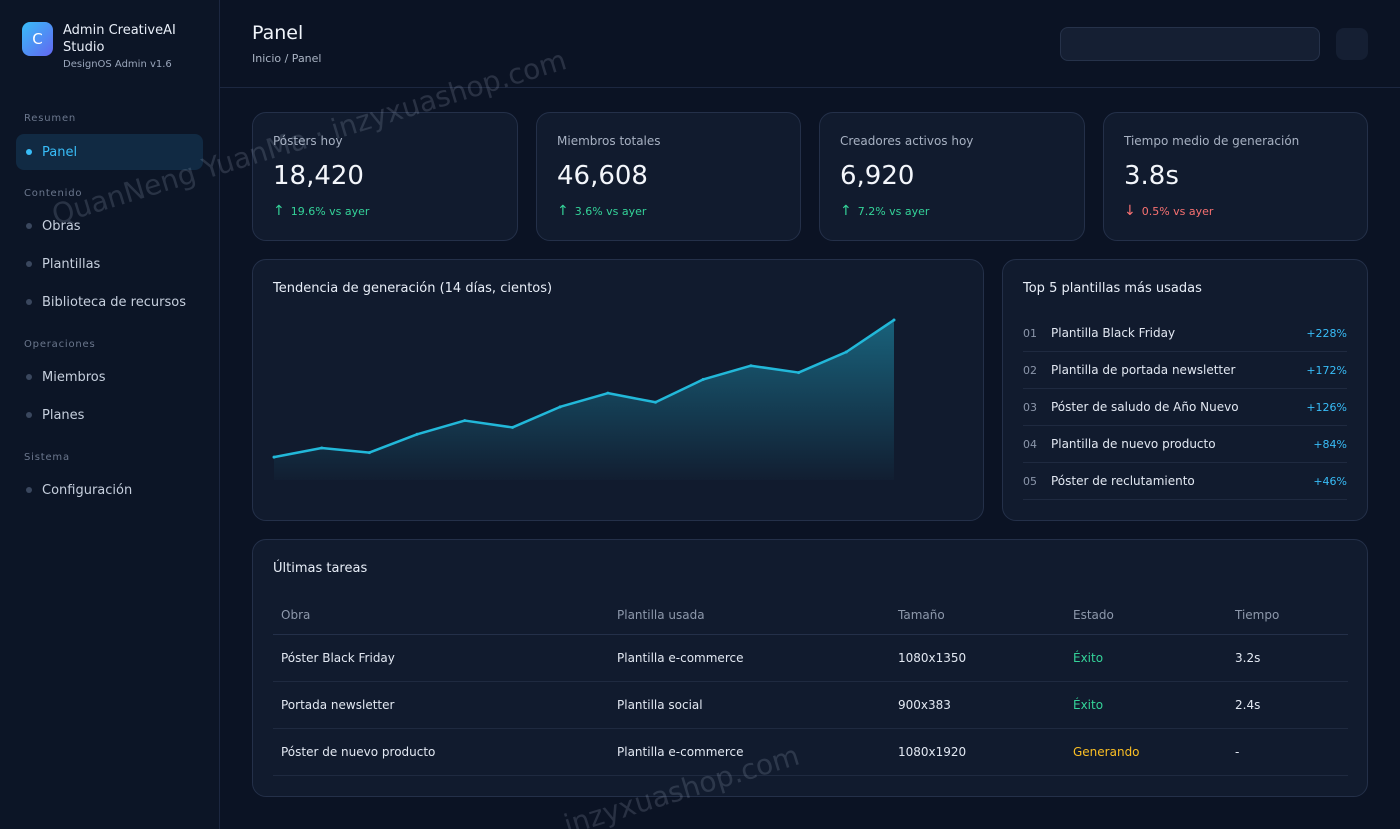 Image resolution: width=1400 pixels, height=829 pixels. Describe the element at coordinates (907, 141) in the screenshot. I see `stat-label: Creadores activos hoy` at that location.